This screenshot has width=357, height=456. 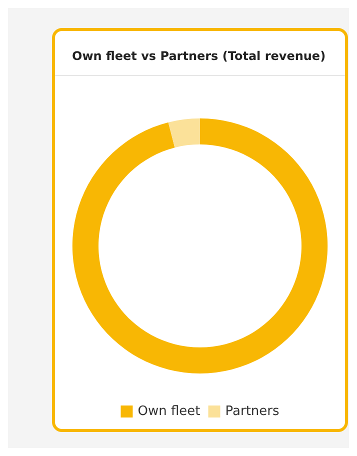 What do you see at coordinates (199, 56) in the screenshot?
I see `chart-title: Own fleet vs Partners (Total revenue)` at bounding box center [199, 56].